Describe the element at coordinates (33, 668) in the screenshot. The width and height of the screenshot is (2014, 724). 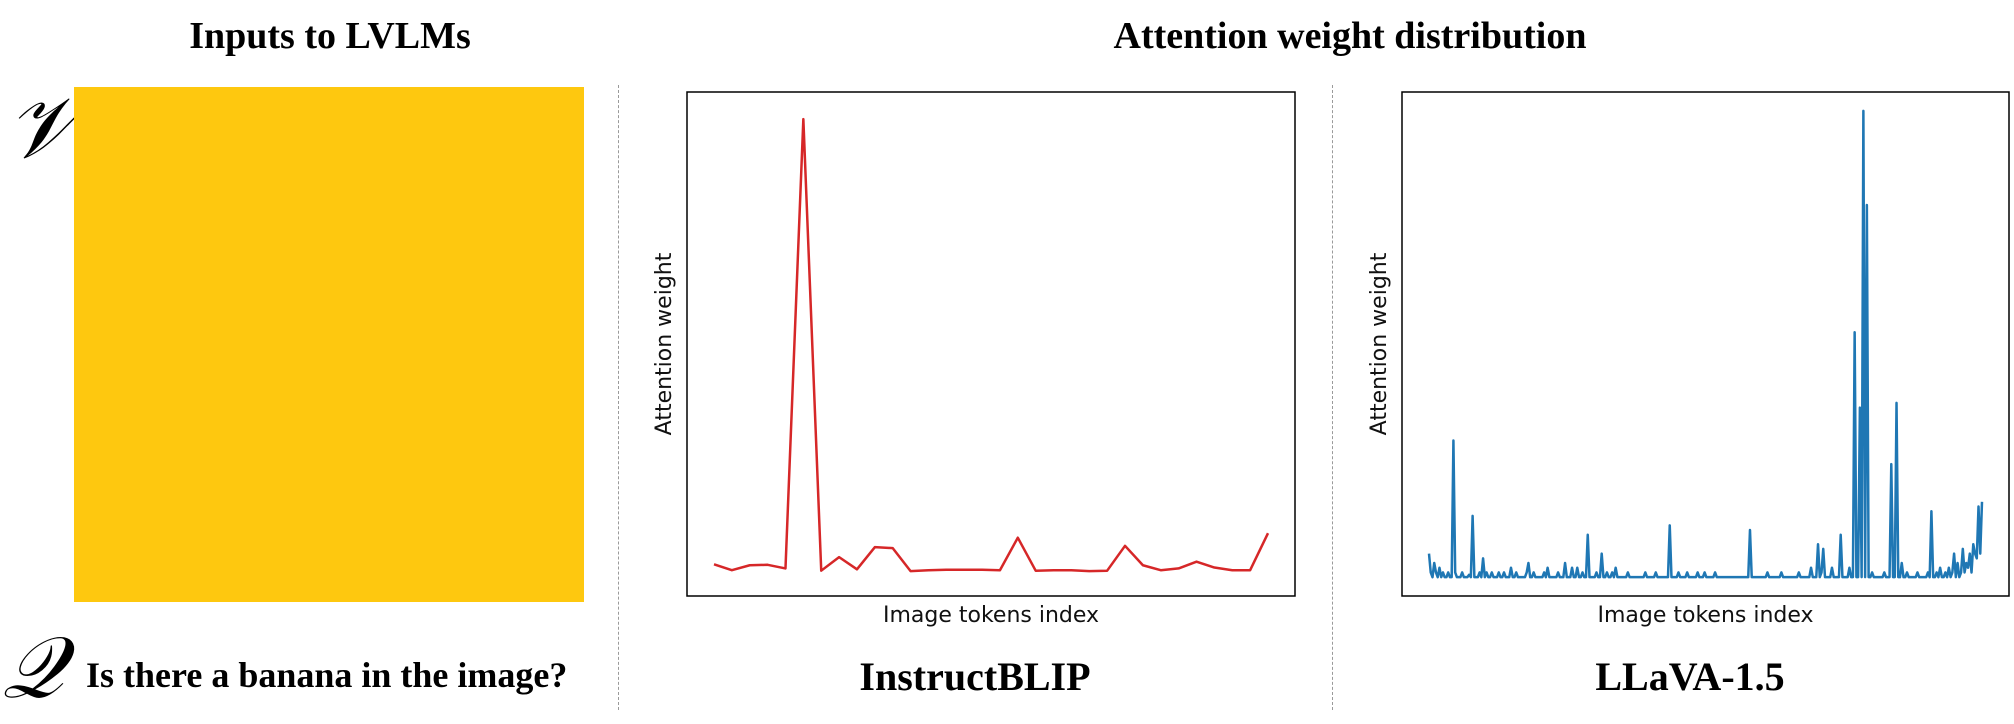
I see `query-input-symbol: 𝒬` at that location.